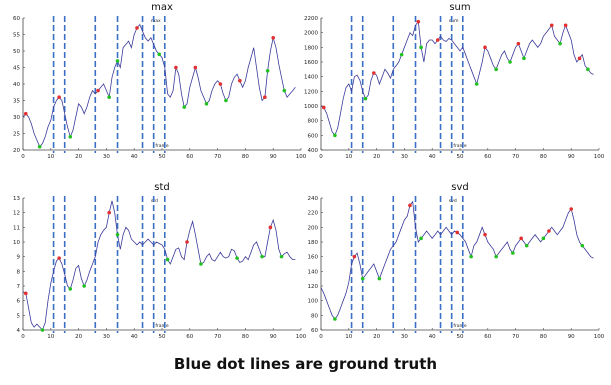 The width and height of the screenshot is (611, 385). Describe the element at coordinates (156, 21) in the screenshot. I see `series-label: max` at that location.